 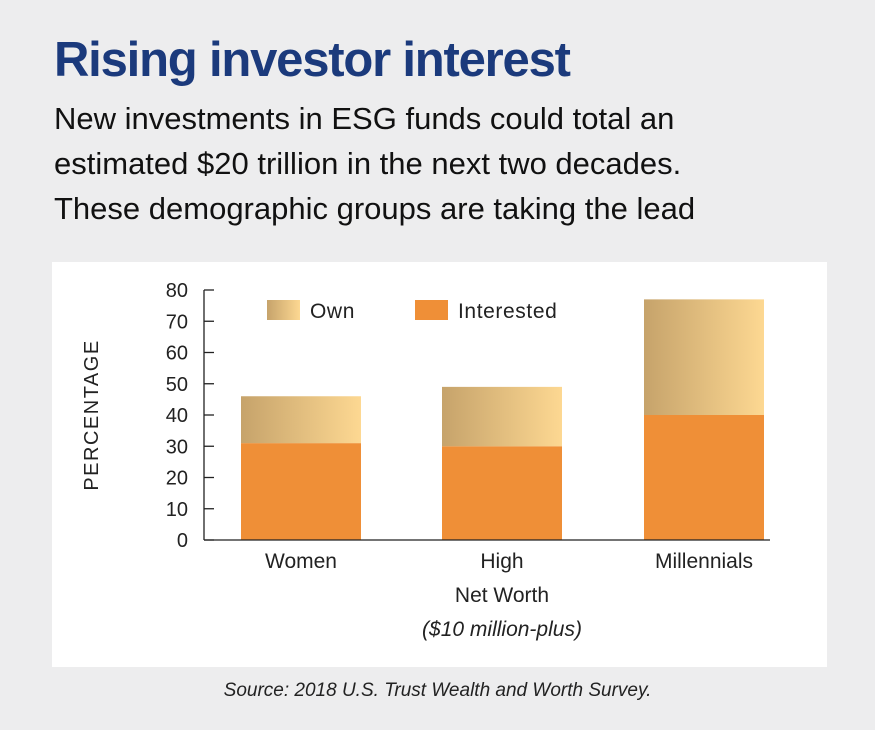 What do you see at coordinates (704, 357) in the screenshot?
I see `bar-own-millennials` at bounding box center [704, 357].